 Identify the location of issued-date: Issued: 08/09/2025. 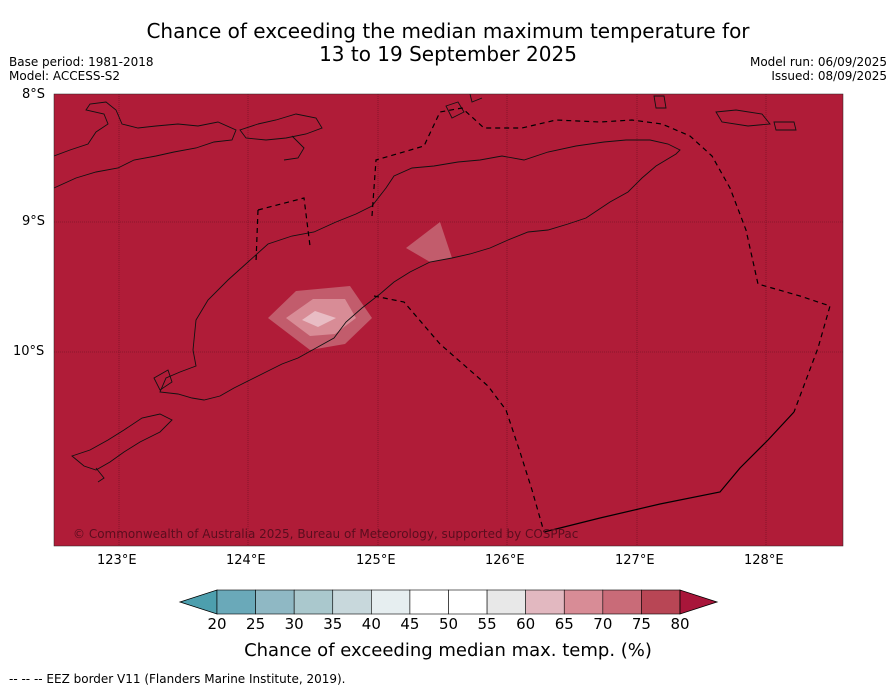
(829, 76).